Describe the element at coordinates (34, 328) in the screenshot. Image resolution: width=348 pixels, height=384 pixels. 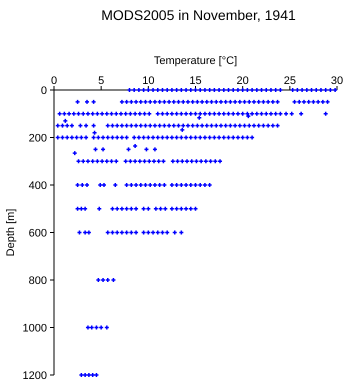
I see `y-tick-label: 1000` at that location.